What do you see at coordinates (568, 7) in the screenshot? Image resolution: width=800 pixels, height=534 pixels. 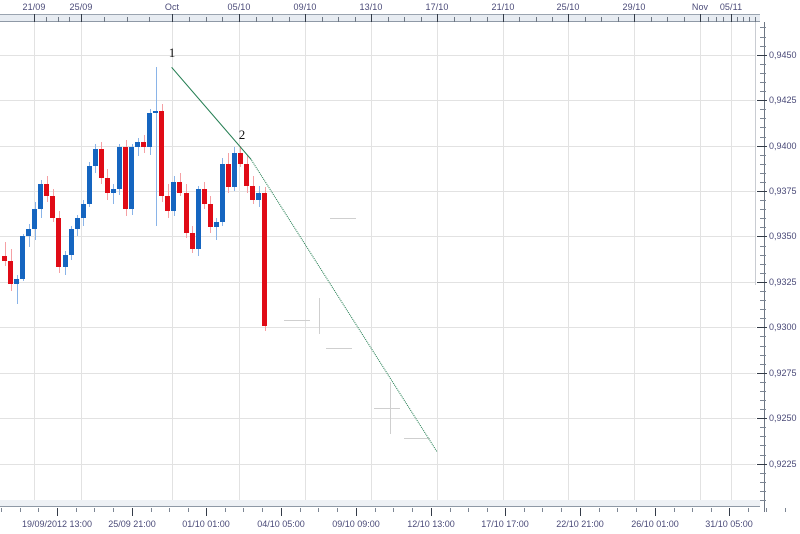 I see `top-tick-label-8: 25/10` at bounding box center [568, 7].